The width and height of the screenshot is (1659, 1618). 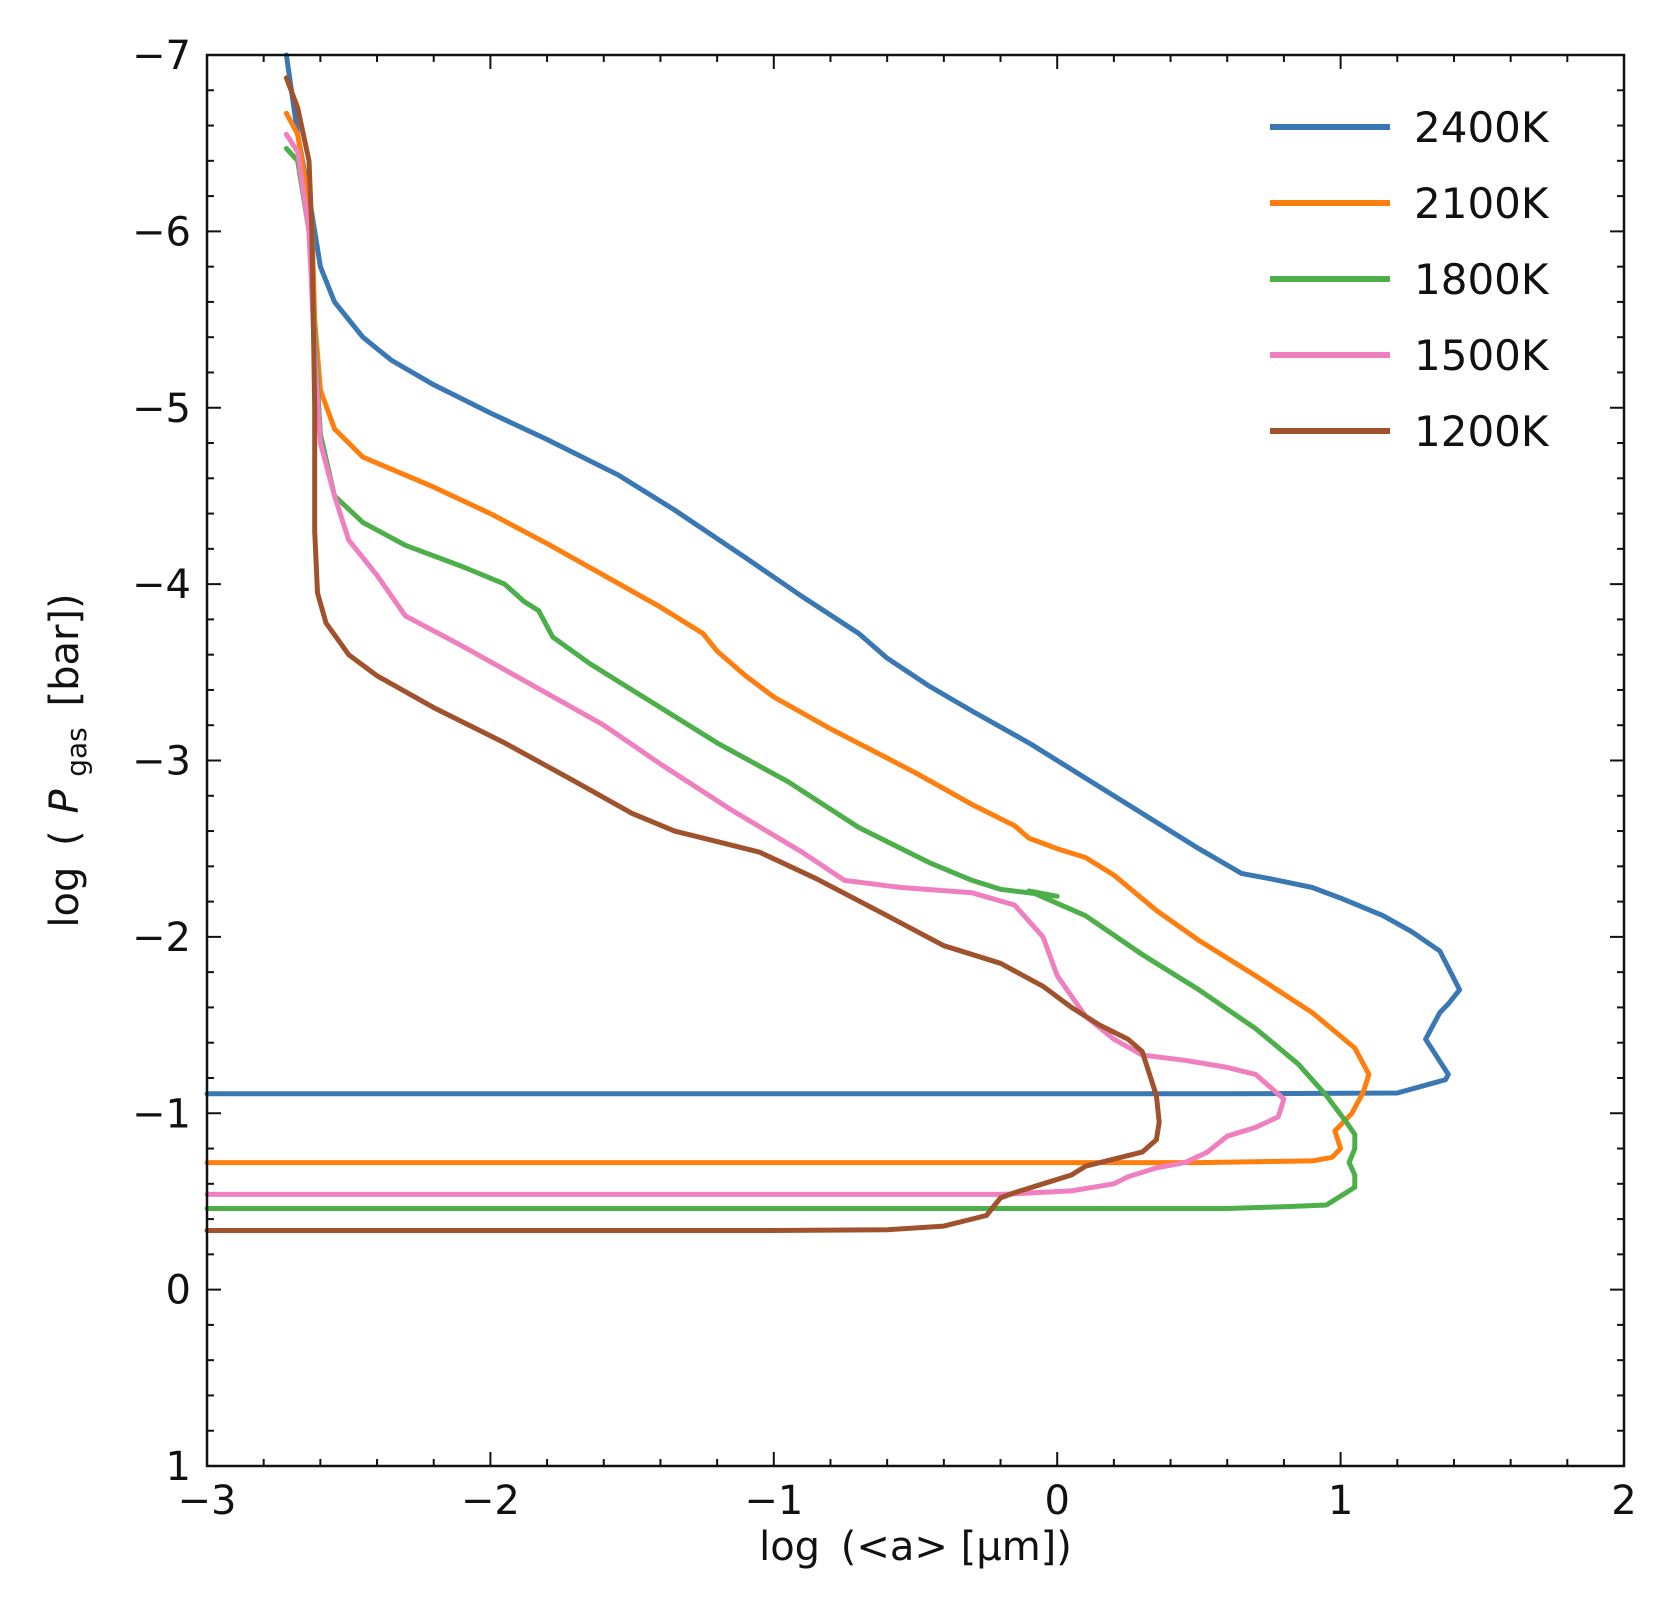 I want to click on y-axis-title: log ( P gas [bar]), so click(x=69, y=760).